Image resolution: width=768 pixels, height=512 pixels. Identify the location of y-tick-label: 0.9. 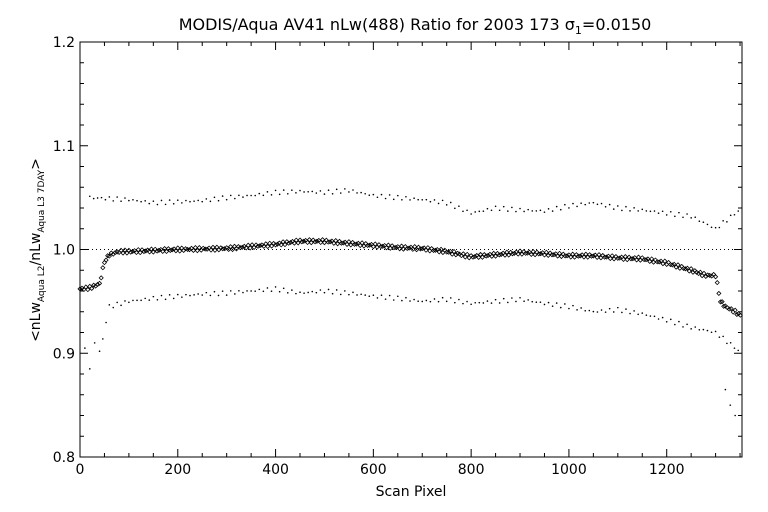
(64, 354).